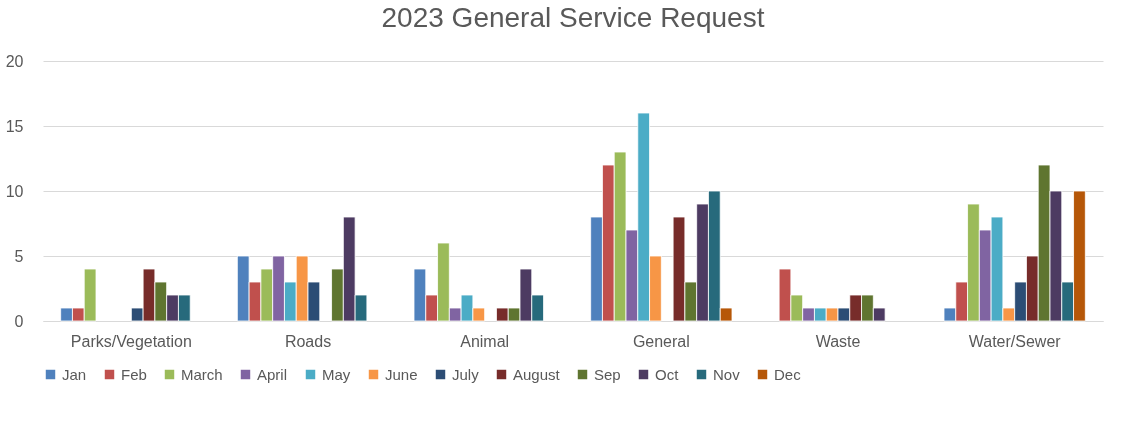  I want to click on legend-label: Oct, so click(667, 374).